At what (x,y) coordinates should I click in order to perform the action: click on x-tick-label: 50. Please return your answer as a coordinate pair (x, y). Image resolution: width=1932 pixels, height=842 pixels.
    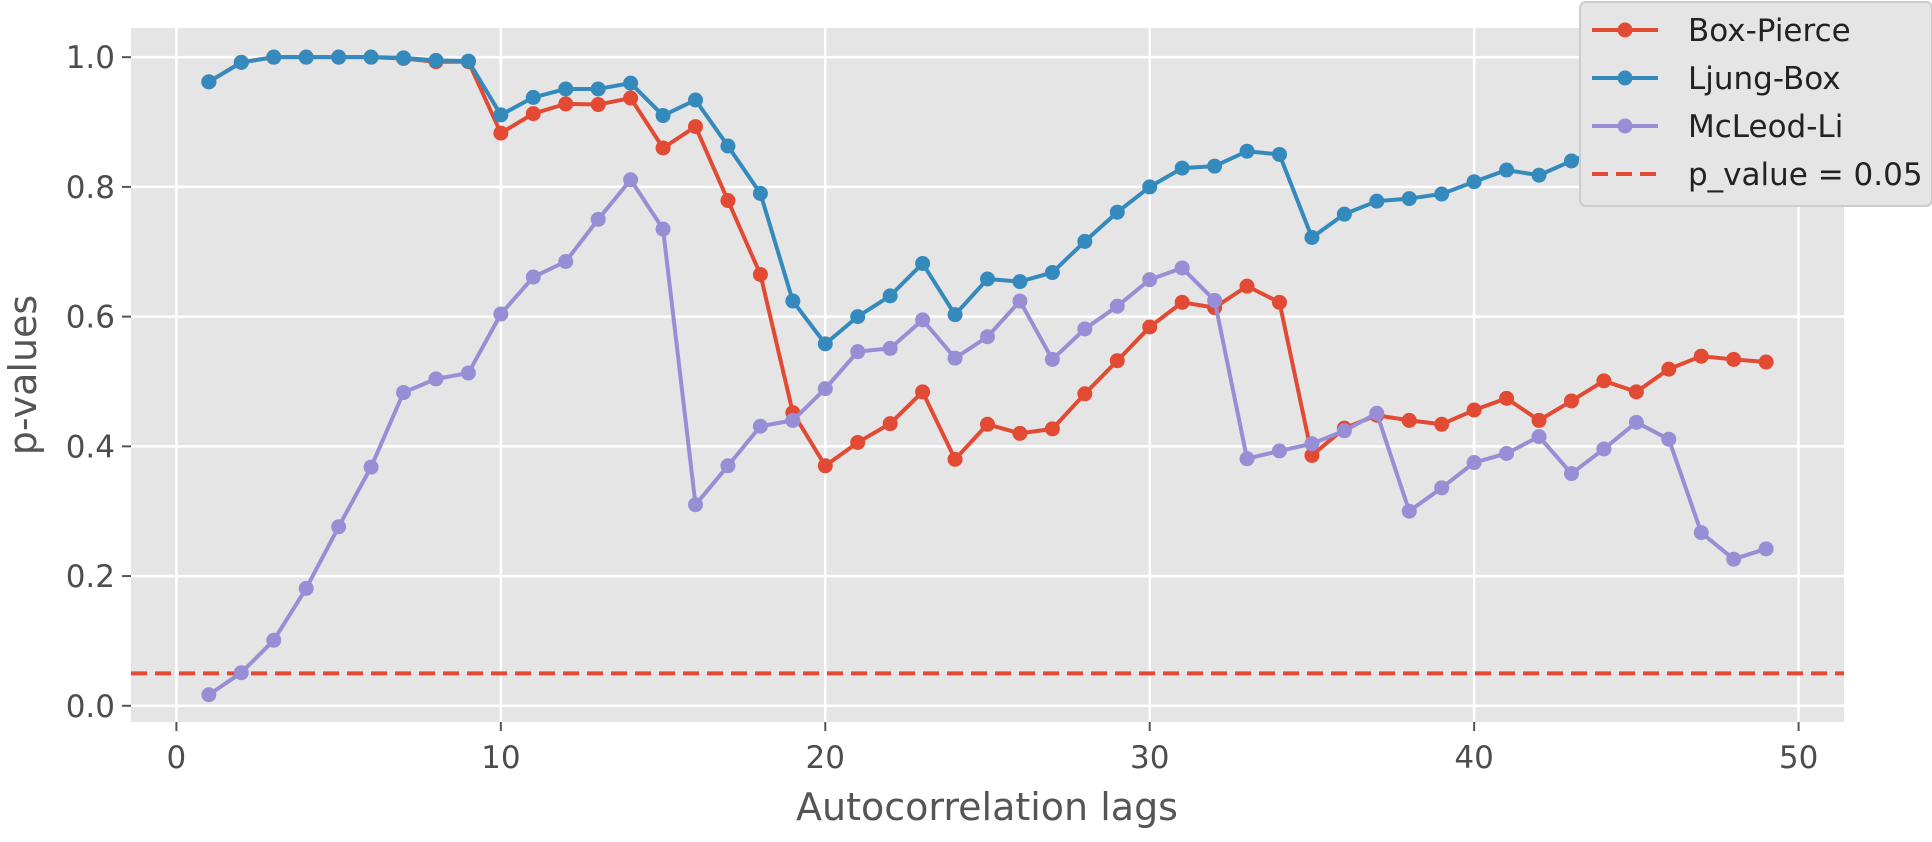
    Looking at the image, I should click on (1798, 758).